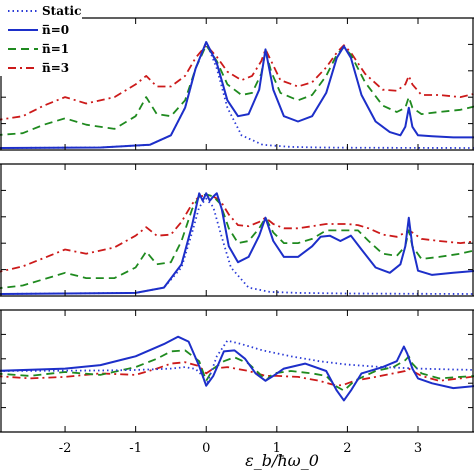  I want to click on legend: Static n̅=0 n̅=1 n̅=3, so click(41, 38).